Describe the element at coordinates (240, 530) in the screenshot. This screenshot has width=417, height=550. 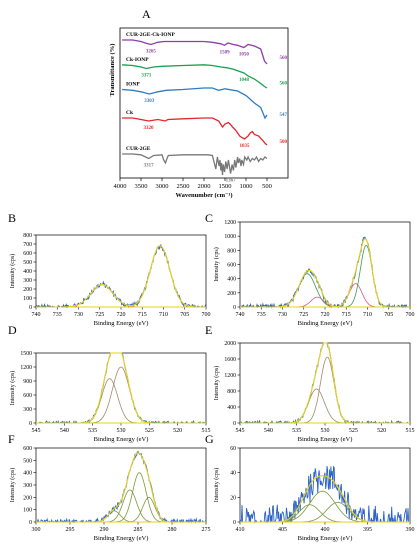
I see `x-tick-label: 410` at that location.